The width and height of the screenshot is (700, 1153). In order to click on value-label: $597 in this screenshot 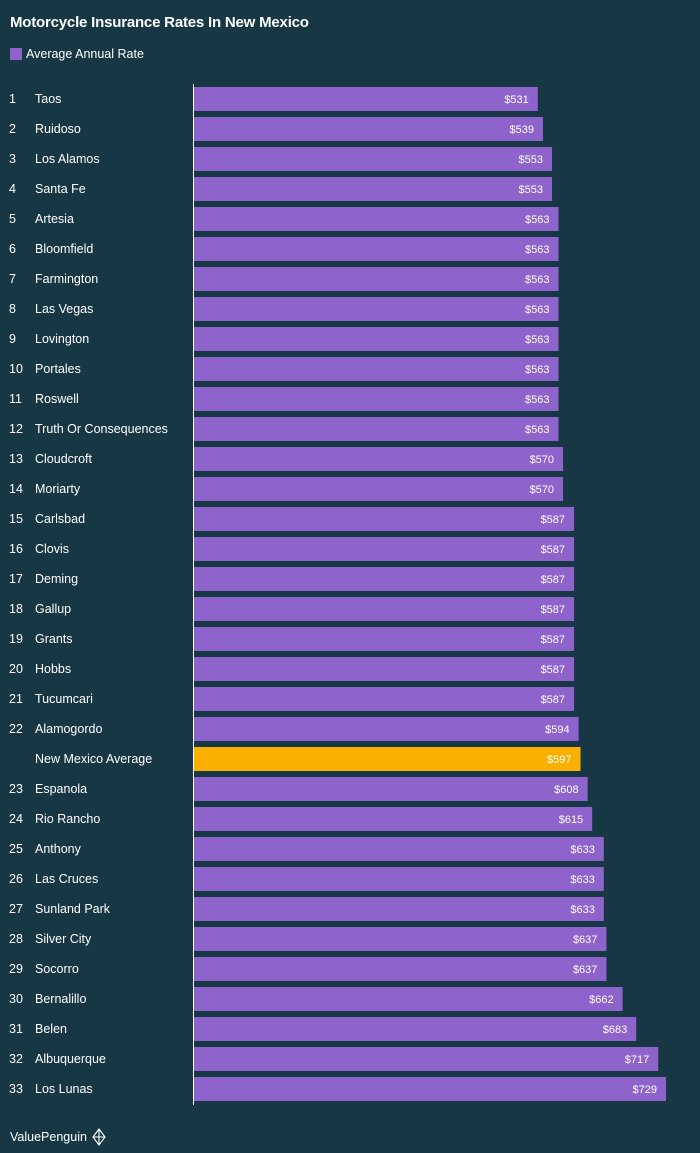, I will do `click(559, 760)`.